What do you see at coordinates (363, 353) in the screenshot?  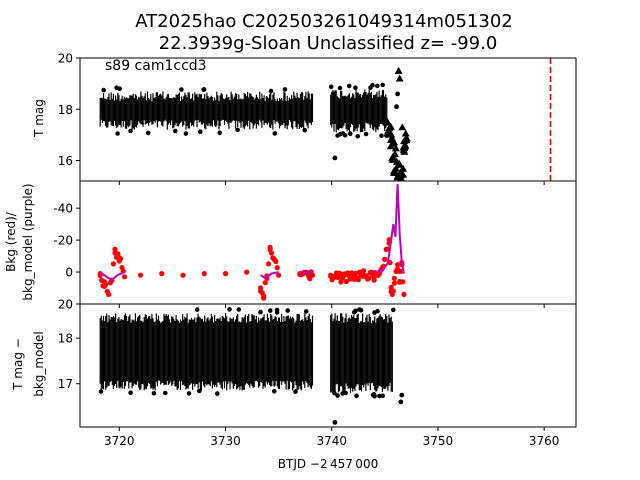 I see `bottom-light-curve-segment` at bounding box center [363, 353].